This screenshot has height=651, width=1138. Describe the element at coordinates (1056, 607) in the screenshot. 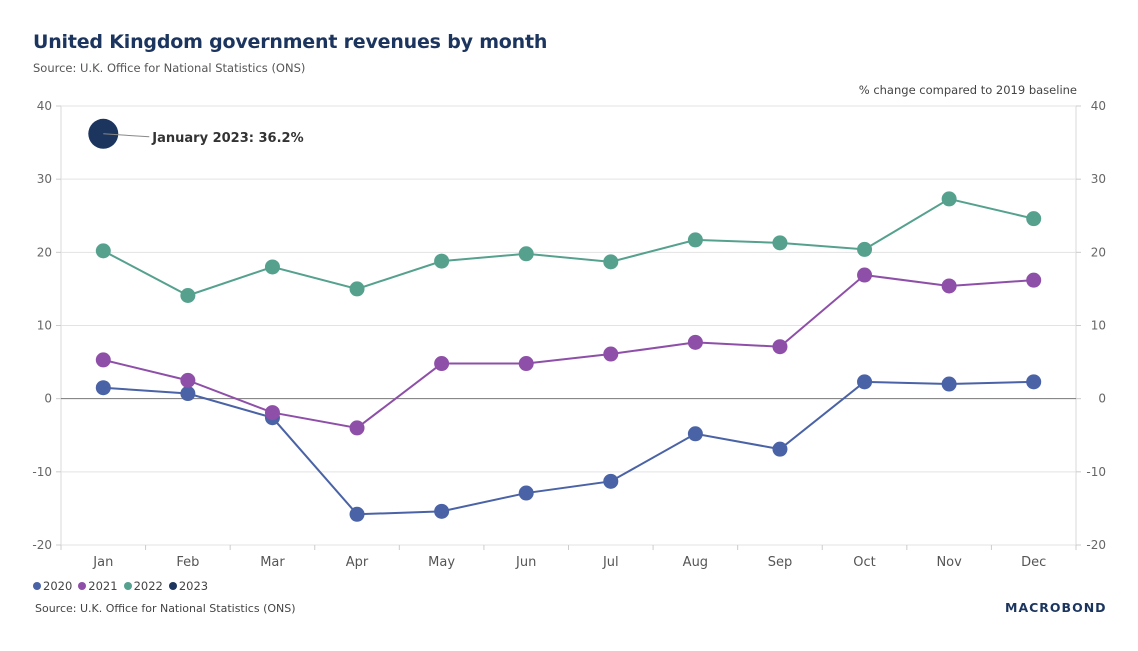

I see `macrobond-logo: MACROBOND` at that location.